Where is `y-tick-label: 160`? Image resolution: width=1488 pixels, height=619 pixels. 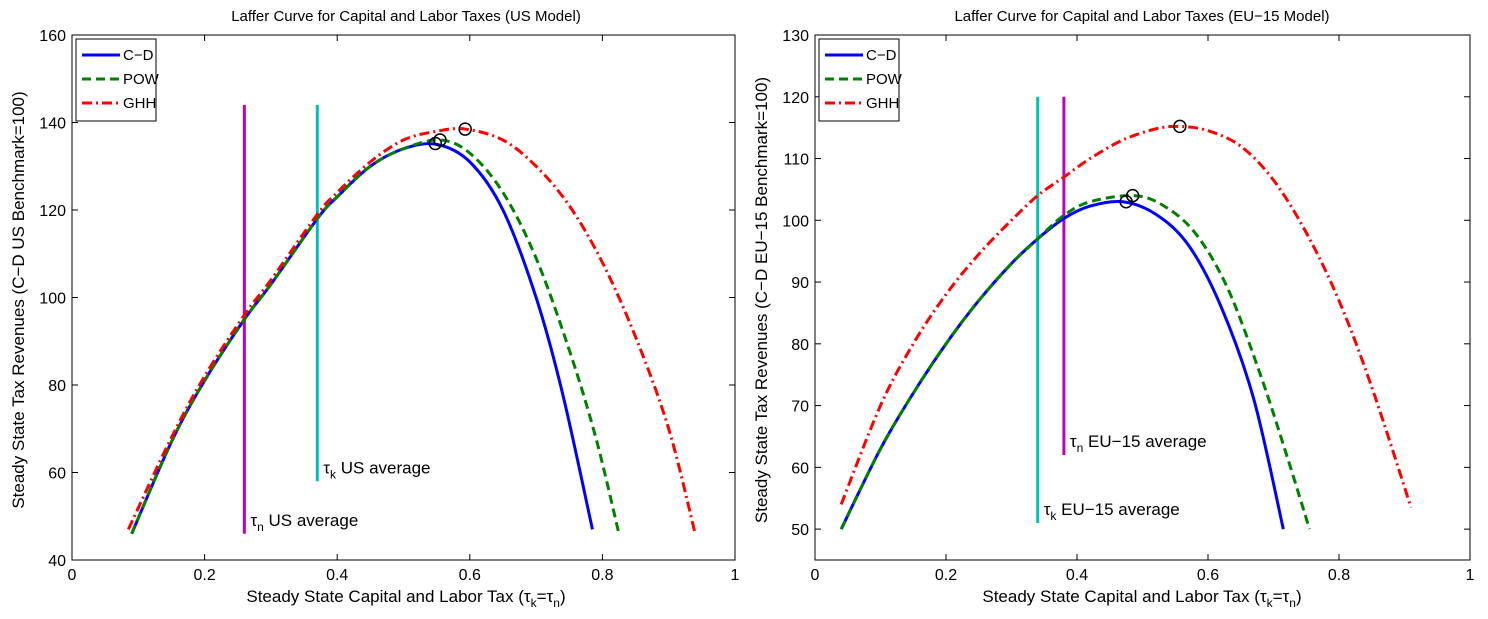 y-tick-label: 160 is located at coordinates (52, 36).